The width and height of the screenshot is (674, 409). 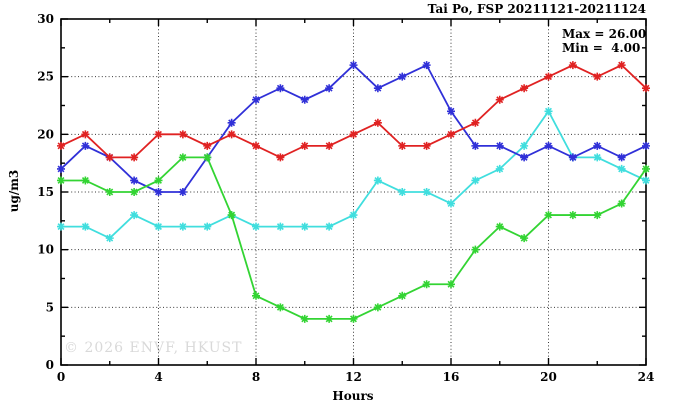 What do you see at coordinates (451, 377) in the screenshot?
I see `x-tick-label: 16` at bounding box center [451, 377].